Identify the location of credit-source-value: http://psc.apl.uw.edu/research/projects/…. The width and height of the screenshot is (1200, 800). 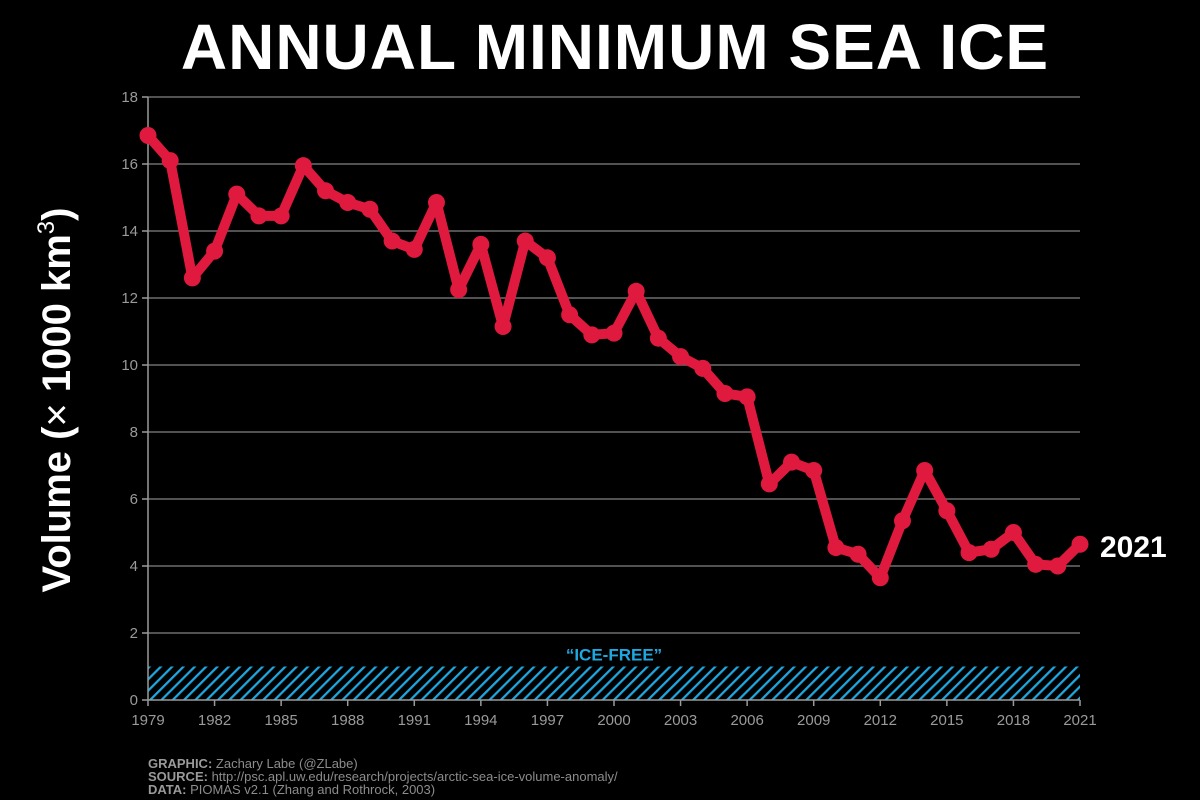
(412, 776).